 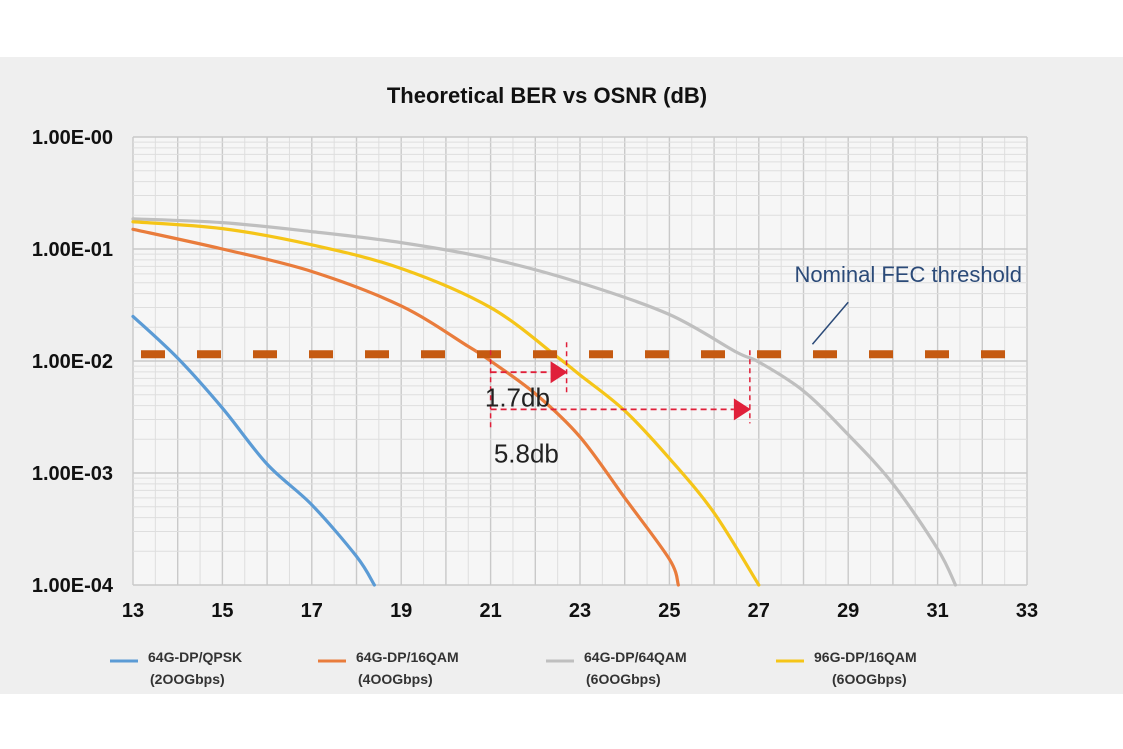 I want to click on y-tick-label: 1.00E-01, so click(x=72, y=250).